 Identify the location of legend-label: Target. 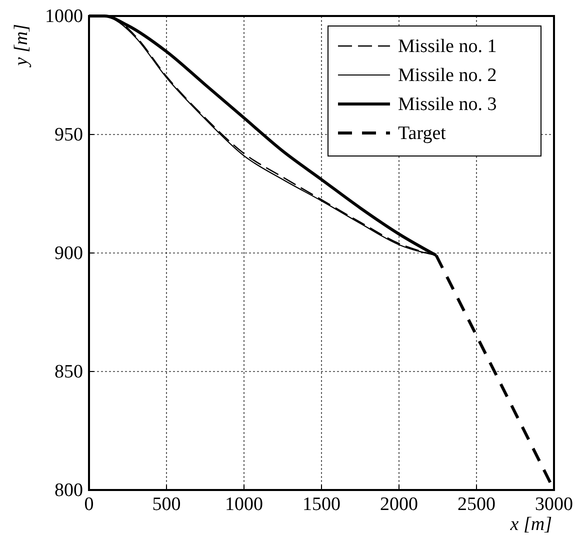
(422, 133).